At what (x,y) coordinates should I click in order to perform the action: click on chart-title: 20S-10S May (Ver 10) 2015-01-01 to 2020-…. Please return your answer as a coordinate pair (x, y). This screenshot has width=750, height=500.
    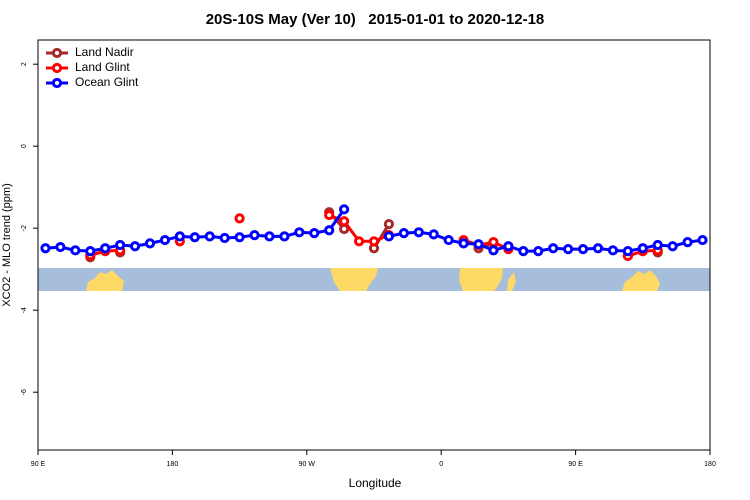
    Looking at the image, I should click on (375, 19).